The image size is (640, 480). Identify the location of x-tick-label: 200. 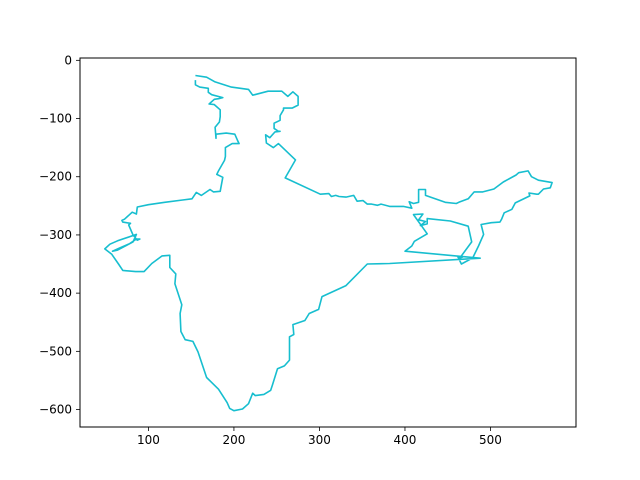
(233, 440).